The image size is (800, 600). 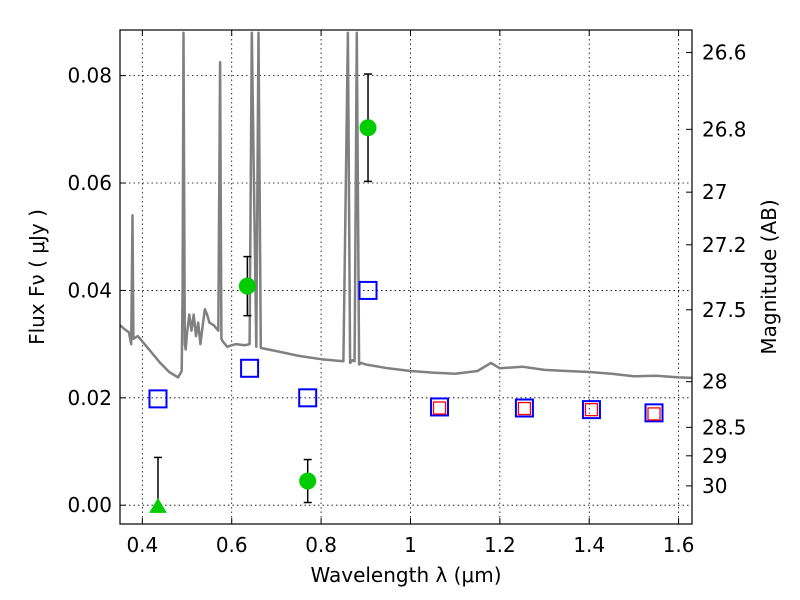 What do you see at coordinates (724, 53) in the screenshot?
I see `right-tick-label: 26.6` at bounding box center [724, 53].